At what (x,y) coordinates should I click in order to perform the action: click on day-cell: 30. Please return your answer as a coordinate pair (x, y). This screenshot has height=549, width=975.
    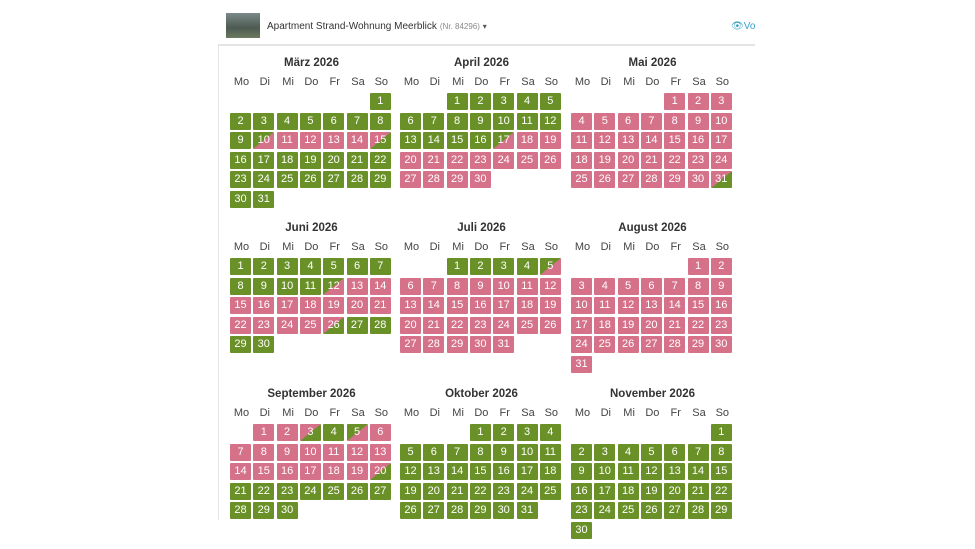
    Looking at the image, I should click on (264, 344).